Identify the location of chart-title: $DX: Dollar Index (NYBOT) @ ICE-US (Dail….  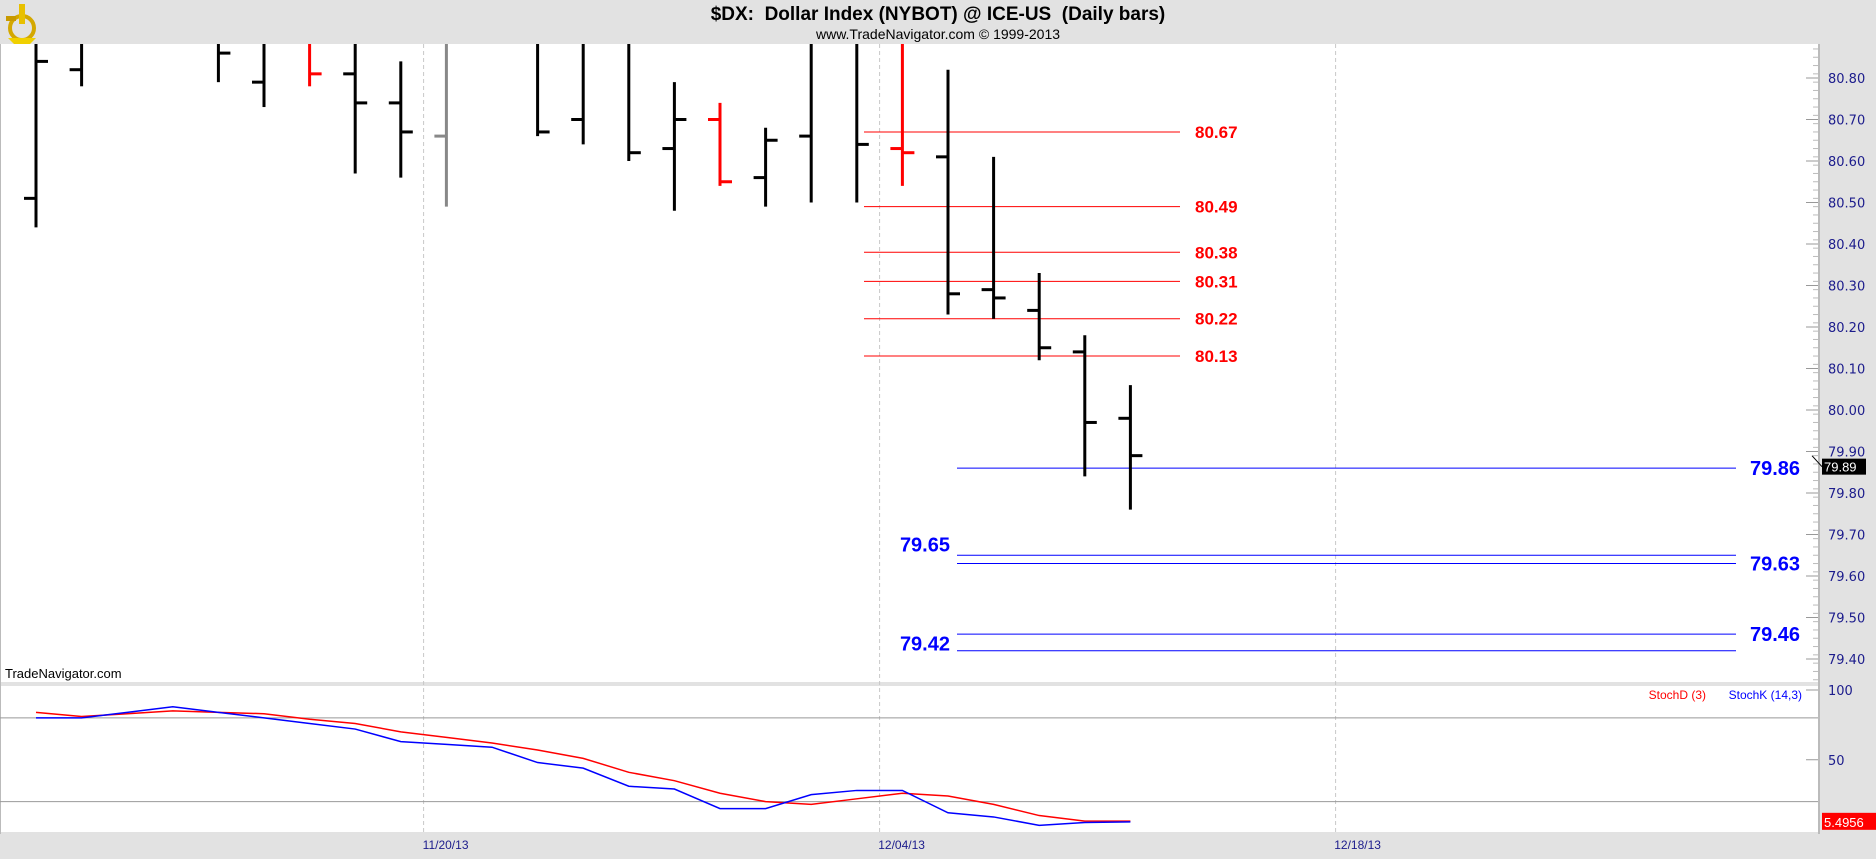
(938, 14).